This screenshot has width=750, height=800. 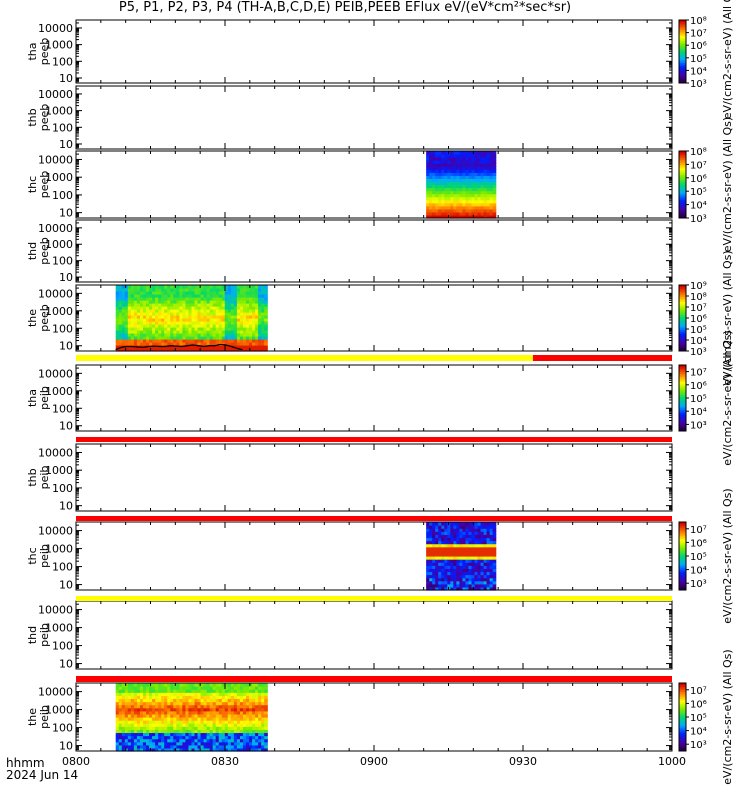 What do you see at coordinates (32, 184) in the screenshot?
I see `panel-probe-label: thc` at bounding box center [32, 184].